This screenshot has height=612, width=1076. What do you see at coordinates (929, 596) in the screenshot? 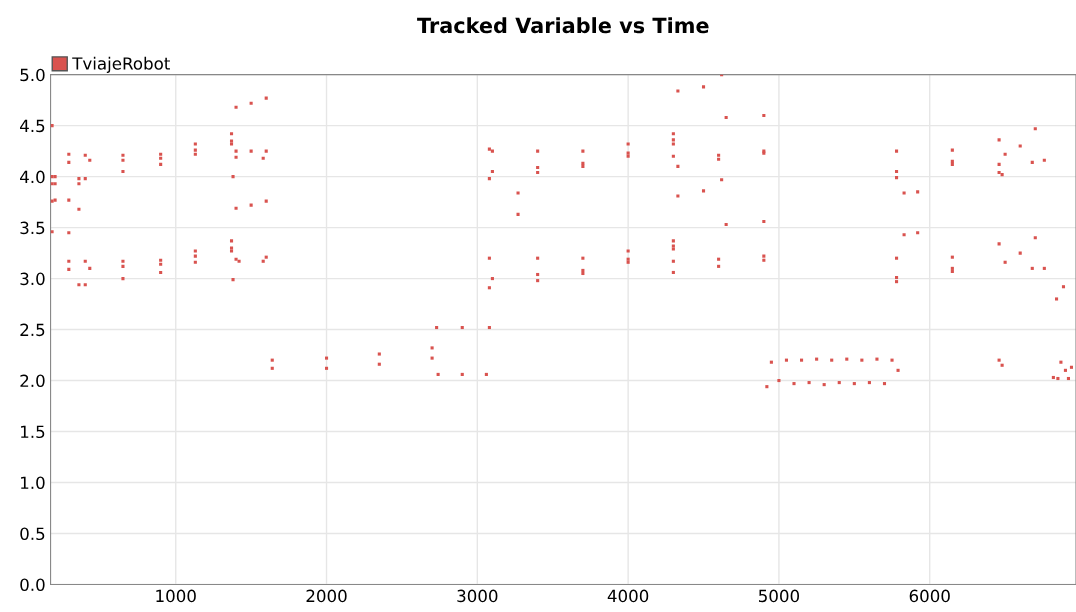
I see `x-tick-label: 6000` at bounding box center [929, 596].